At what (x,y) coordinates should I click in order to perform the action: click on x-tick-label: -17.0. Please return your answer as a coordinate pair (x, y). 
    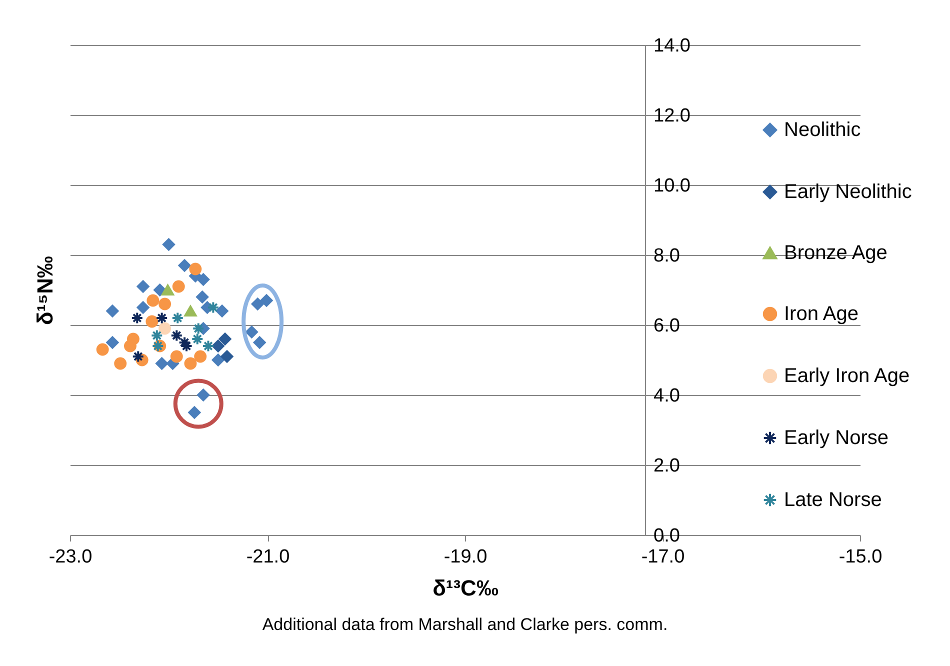
    Looking at the image, I should click on (663, 557).